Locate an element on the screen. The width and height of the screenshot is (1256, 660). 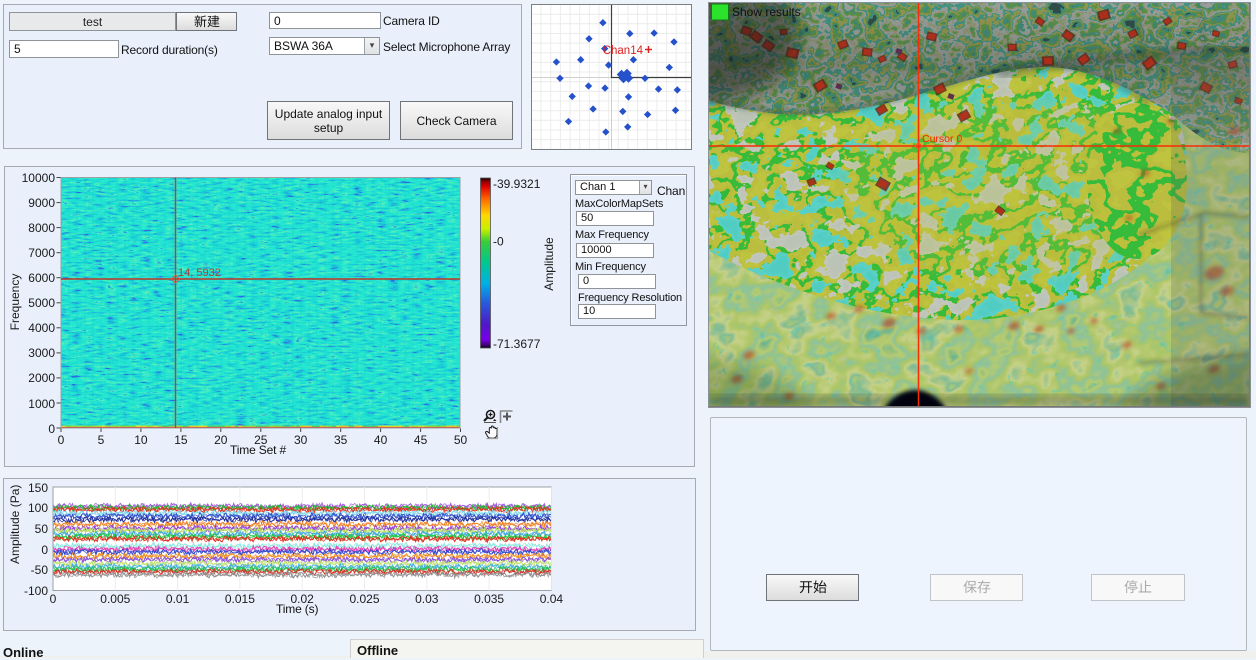
svg-text: -0 is located at coordinates (498, 242).